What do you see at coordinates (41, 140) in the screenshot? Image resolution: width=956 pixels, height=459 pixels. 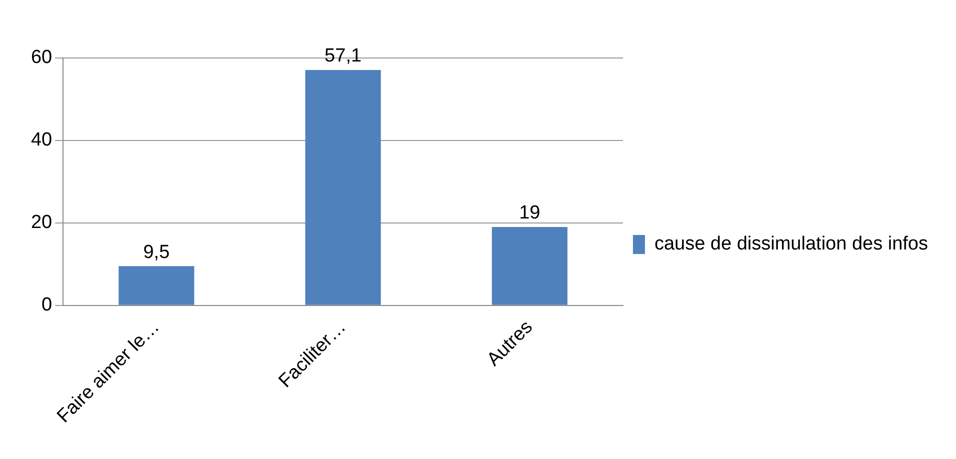 I see `y-tick-label: 40` at bounding box center [41, 140].